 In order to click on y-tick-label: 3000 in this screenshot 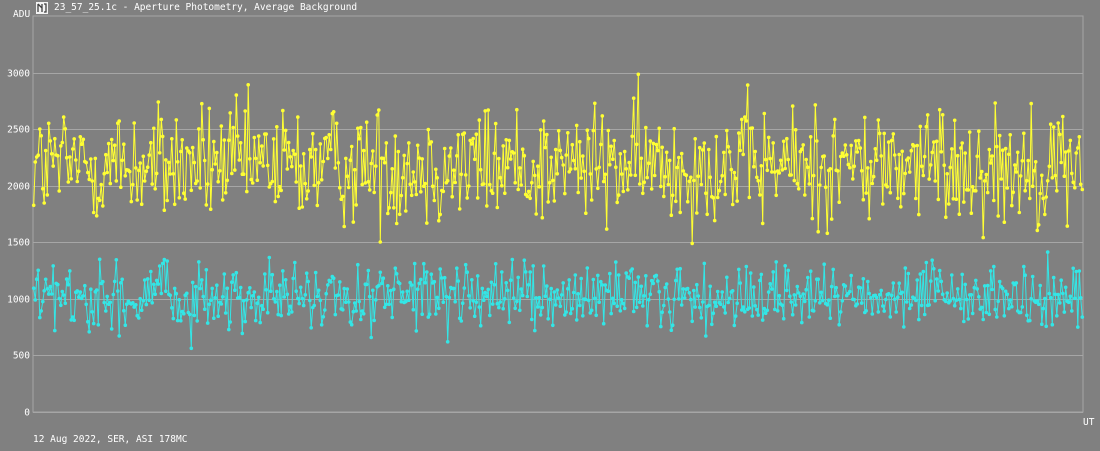, I will do `click(18, 74)`.